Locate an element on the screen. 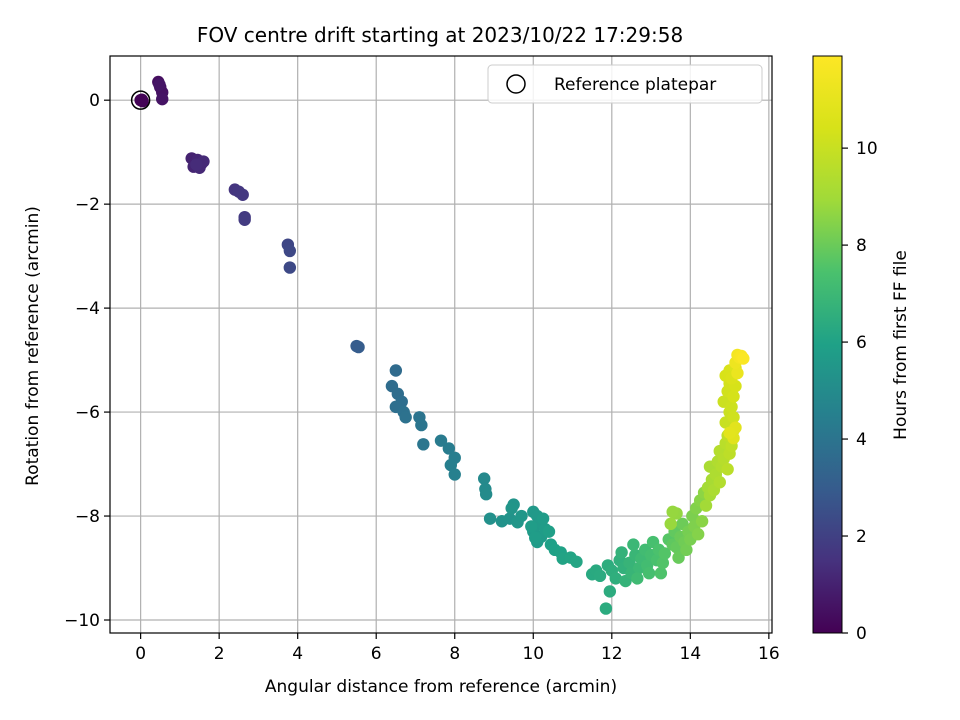 The height and width of the screenshot is (720, 960). legend: Reference platepar is located at coordinates (625, 84).